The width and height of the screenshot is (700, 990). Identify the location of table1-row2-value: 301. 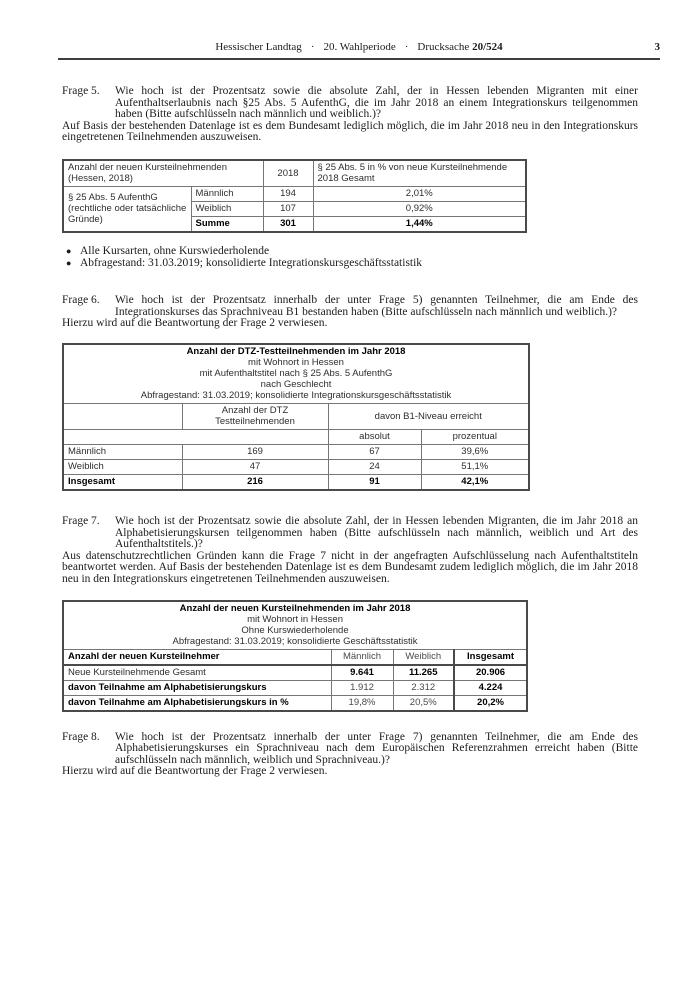
(288, 224).